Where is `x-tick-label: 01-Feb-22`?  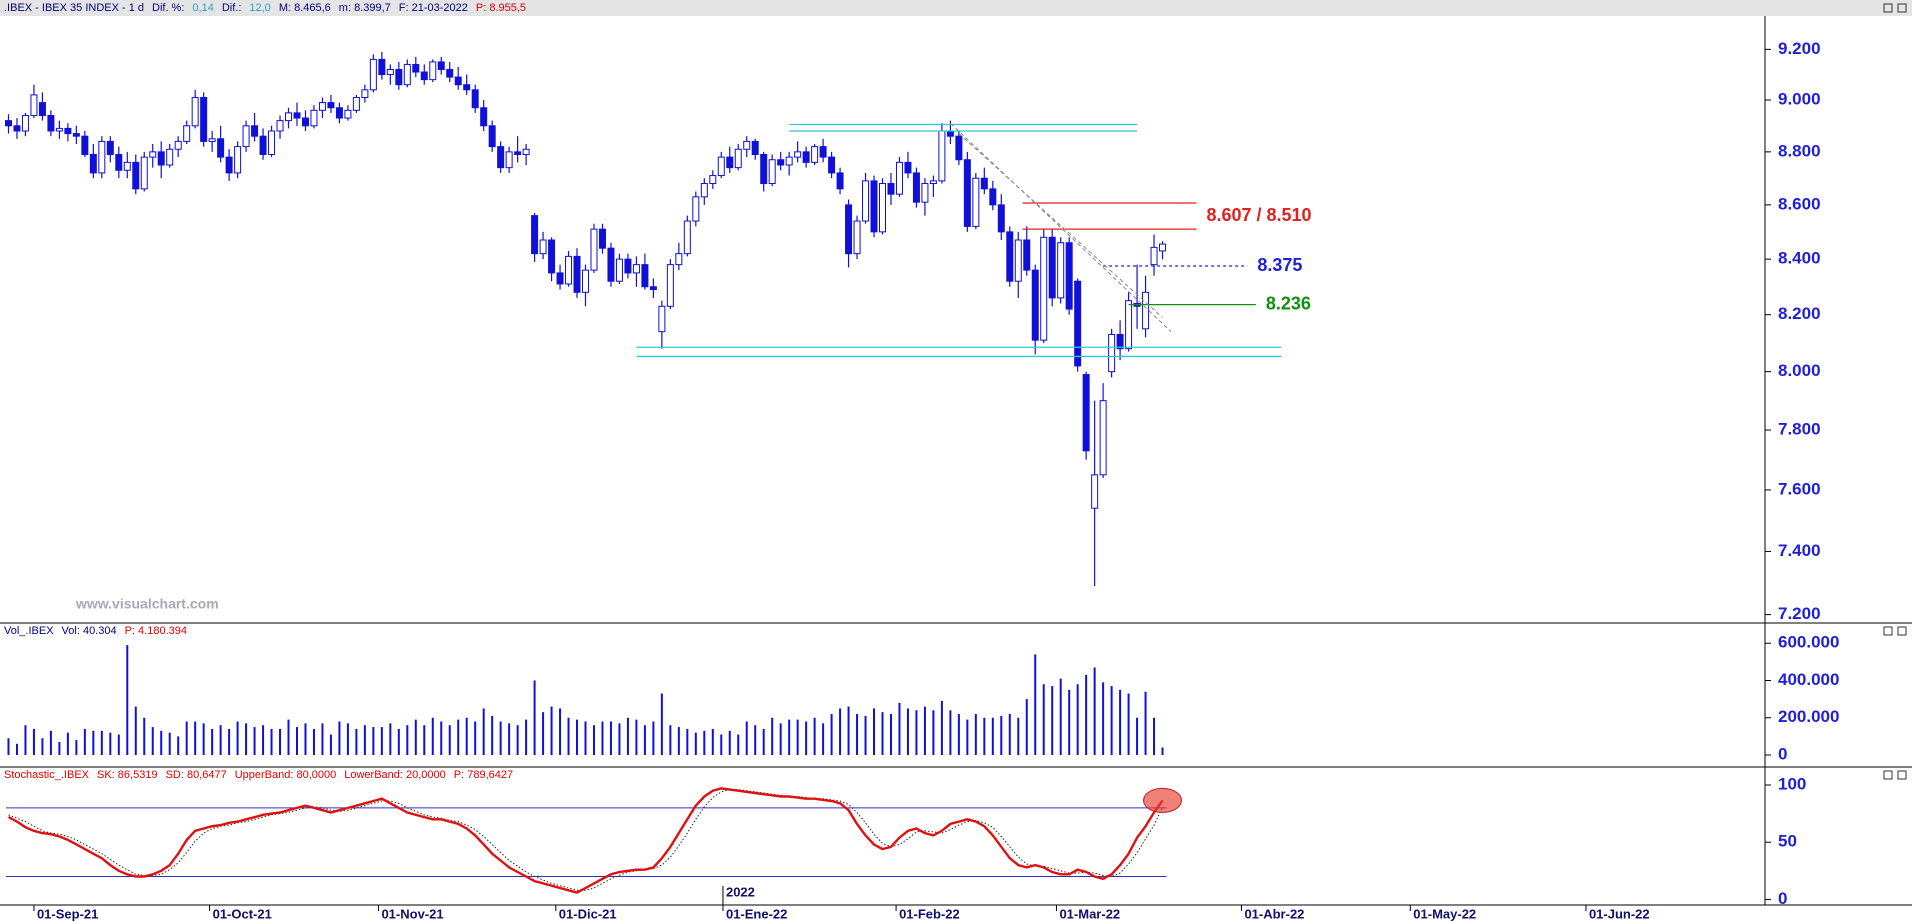
x-tick-label: 01-Feb-22 is located at coordinates (929, 913).